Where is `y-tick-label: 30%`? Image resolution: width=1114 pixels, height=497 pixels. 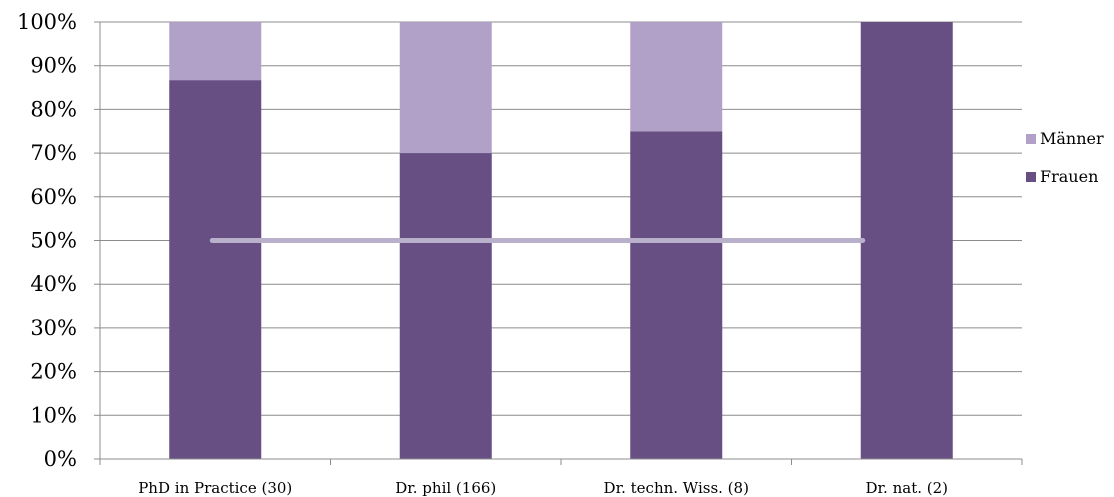
y-tick-label: 30% is located at coordinates (53, 328).